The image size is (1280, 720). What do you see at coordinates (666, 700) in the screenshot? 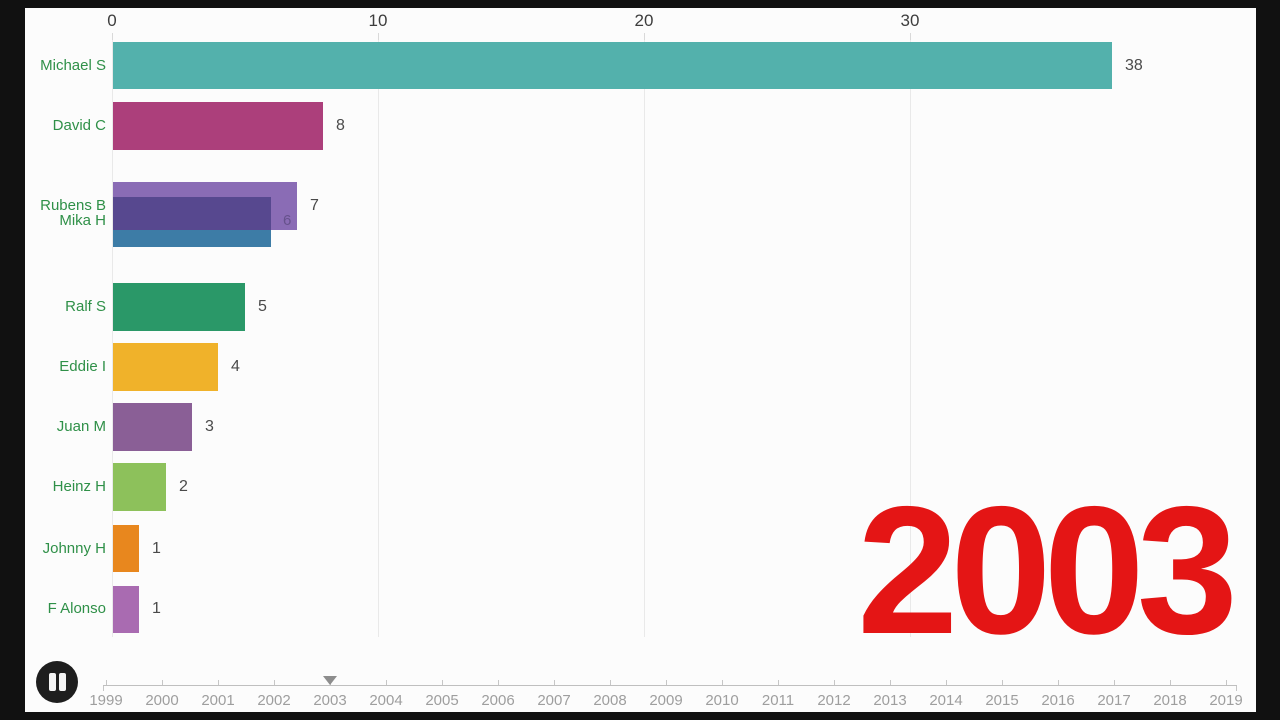
I see `timeline-year-2009: 2009` at bounding box center [666, 700].